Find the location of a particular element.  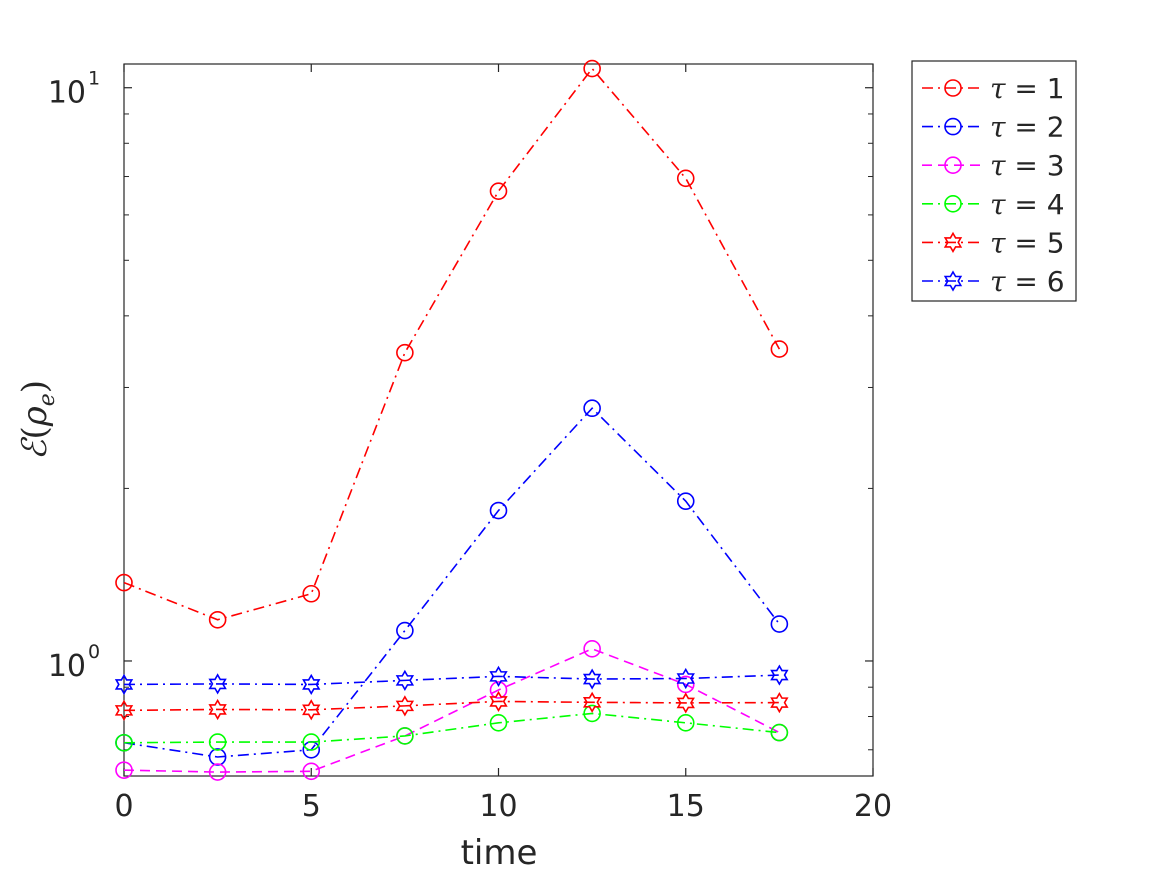

y-axis-title-sub: e is located at coordinates (47, 399).